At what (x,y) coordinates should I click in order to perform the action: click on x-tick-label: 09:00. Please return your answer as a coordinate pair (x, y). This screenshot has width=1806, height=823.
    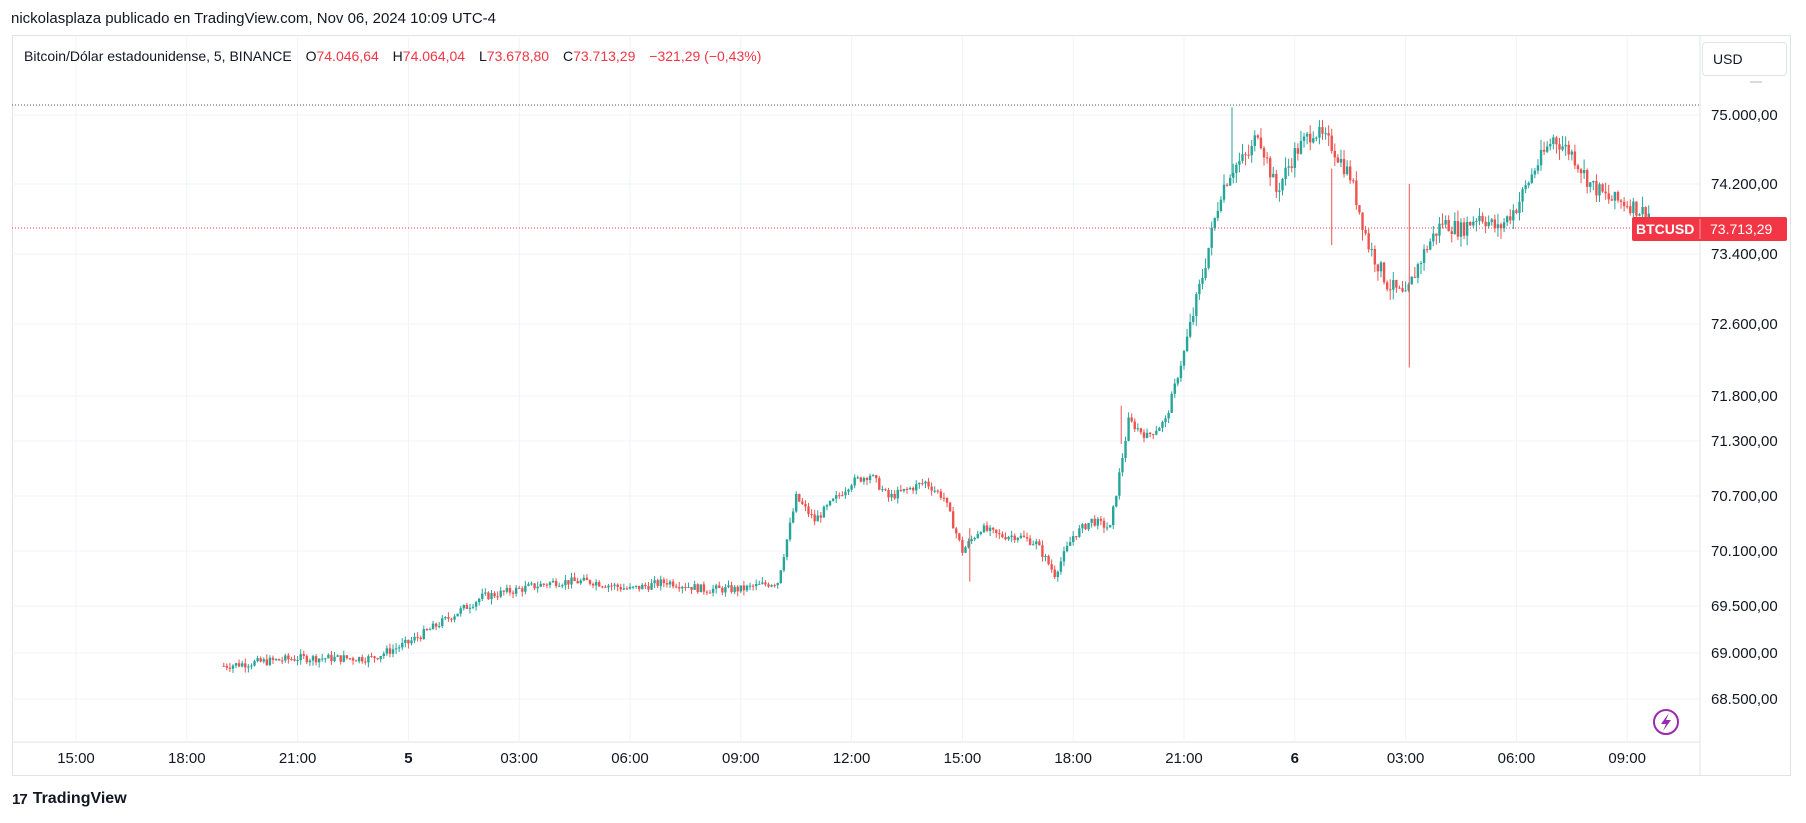
    Looking at the image, I should click on (1627, 758).